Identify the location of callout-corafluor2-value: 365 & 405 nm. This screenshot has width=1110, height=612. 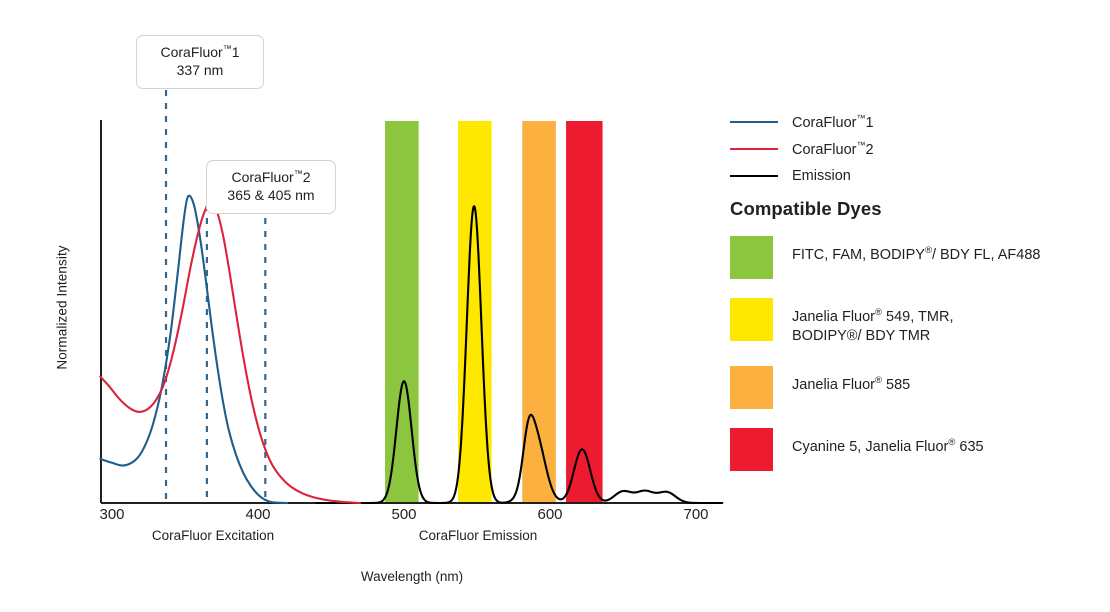
(271, 195).